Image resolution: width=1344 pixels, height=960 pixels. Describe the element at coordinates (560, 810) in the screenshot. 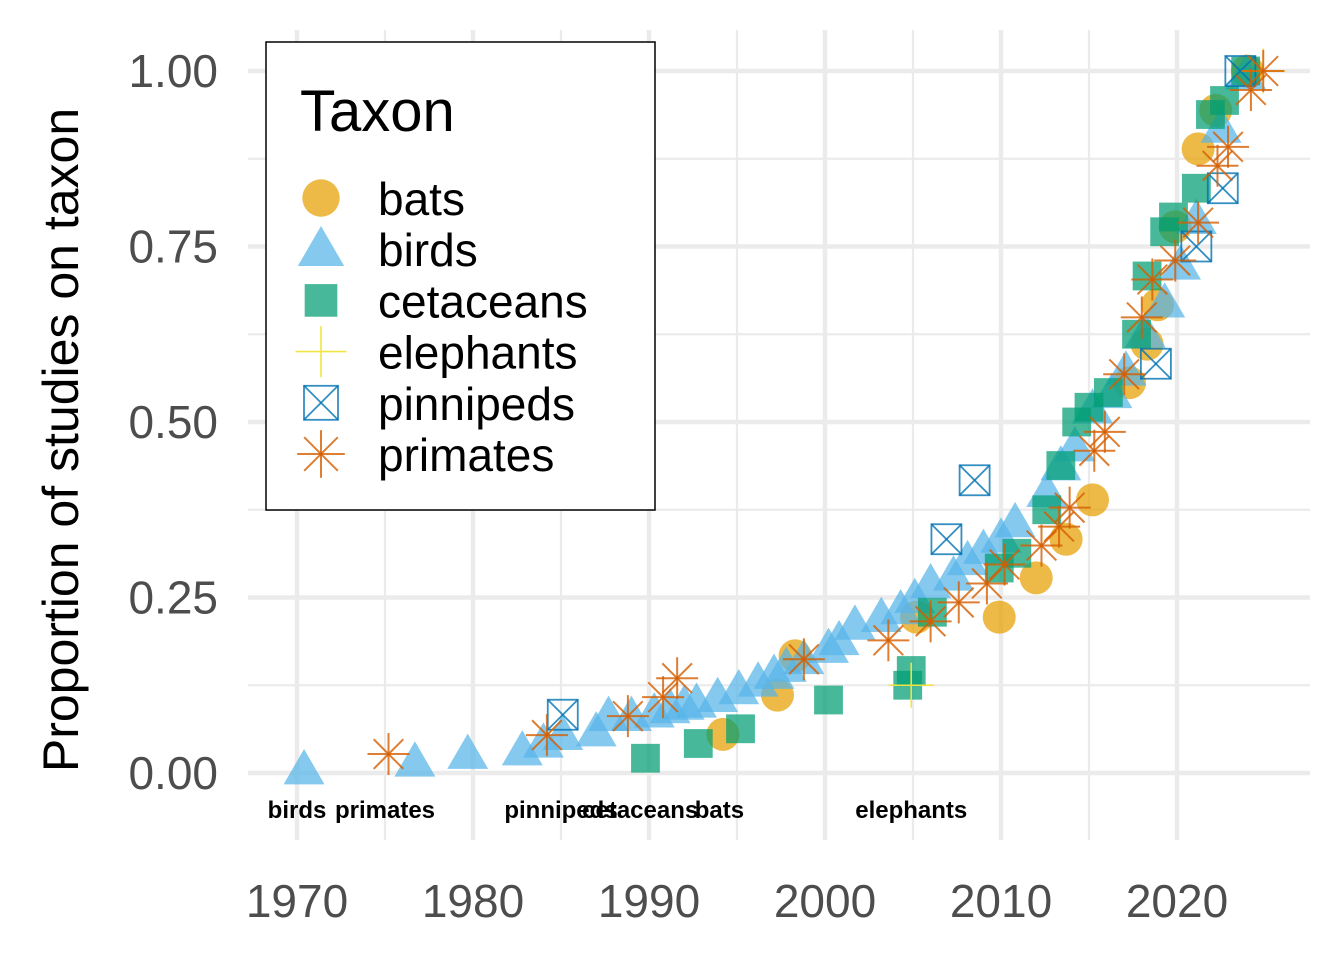

I see `first-year-label: pinnipeds` at that location.